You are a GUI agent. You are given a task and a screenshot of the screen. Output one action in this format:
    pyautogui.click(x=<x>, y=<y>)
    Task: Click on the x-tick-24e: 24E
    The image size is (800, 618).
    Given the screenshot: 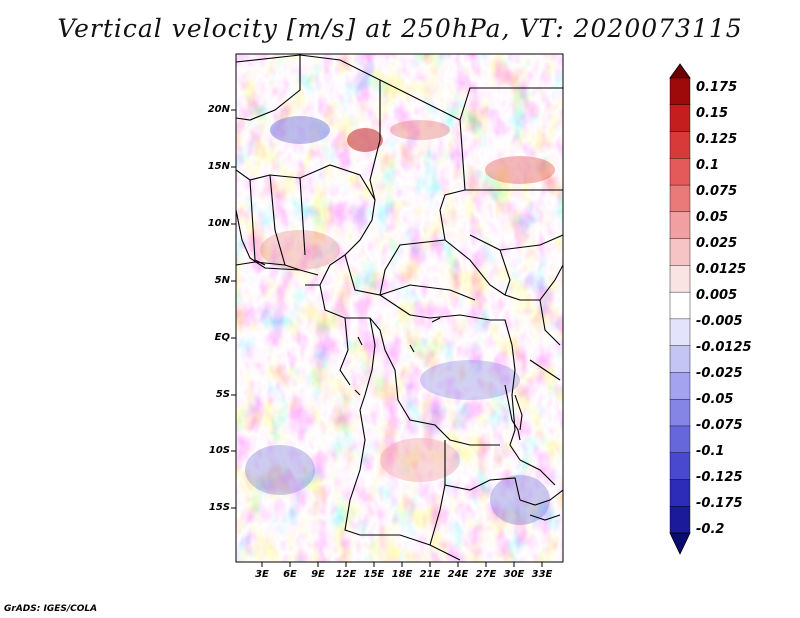 What is the action you would take?
    pyautogui.click(x=458, y=574)
    